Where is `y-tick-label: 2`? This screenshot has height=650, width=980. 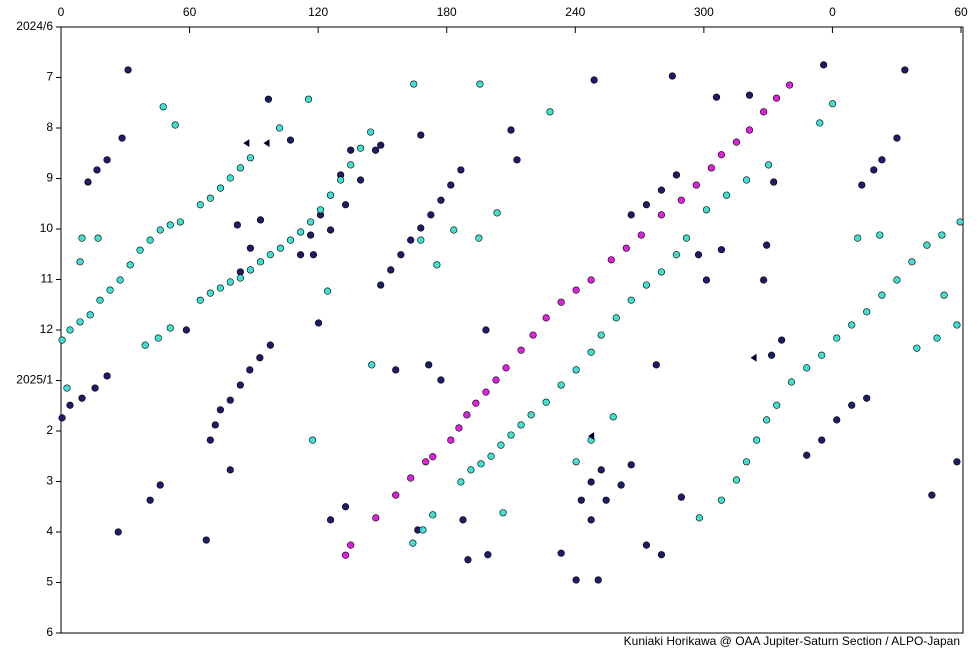 y-tick-label: 2 is located at coordinates (49, 430).